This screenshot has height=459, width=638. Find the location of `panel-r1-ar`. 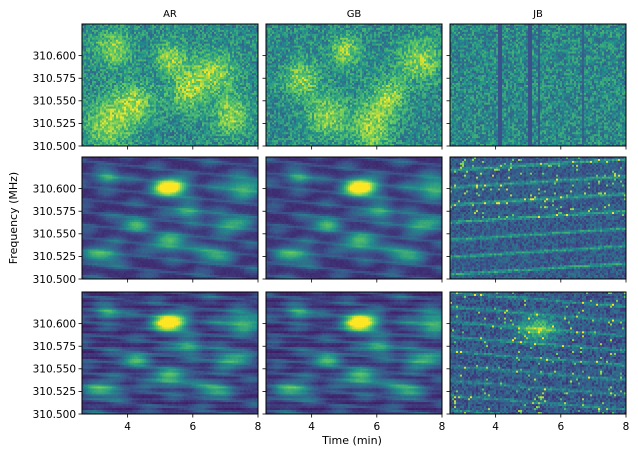

panel-r1-ar is located at coordinates (170, 85).